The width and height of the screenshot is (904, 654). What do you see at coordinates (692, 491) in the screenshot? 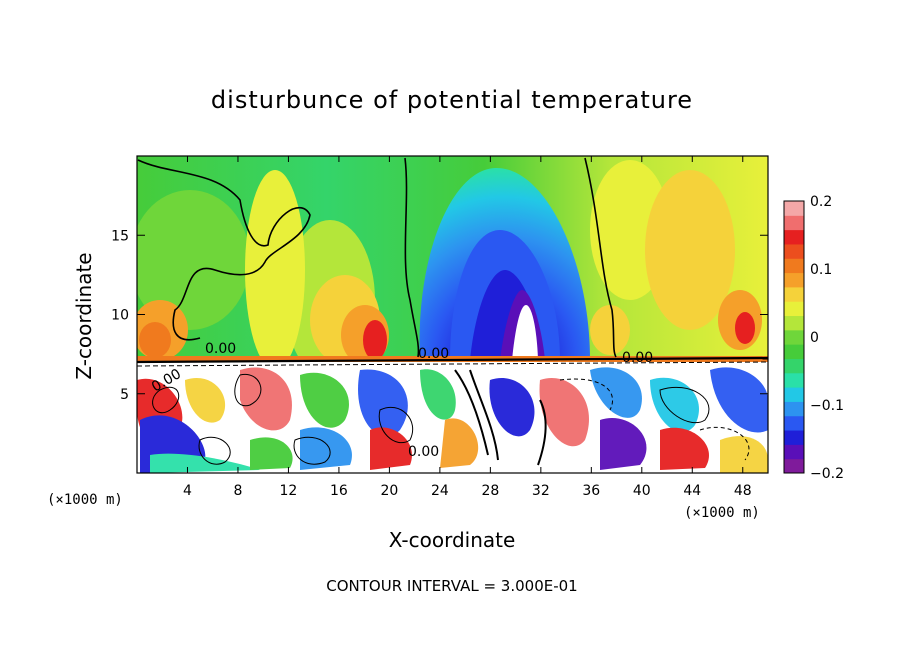
I see `x-tick-label: 44` at bounding box center [692, 491].